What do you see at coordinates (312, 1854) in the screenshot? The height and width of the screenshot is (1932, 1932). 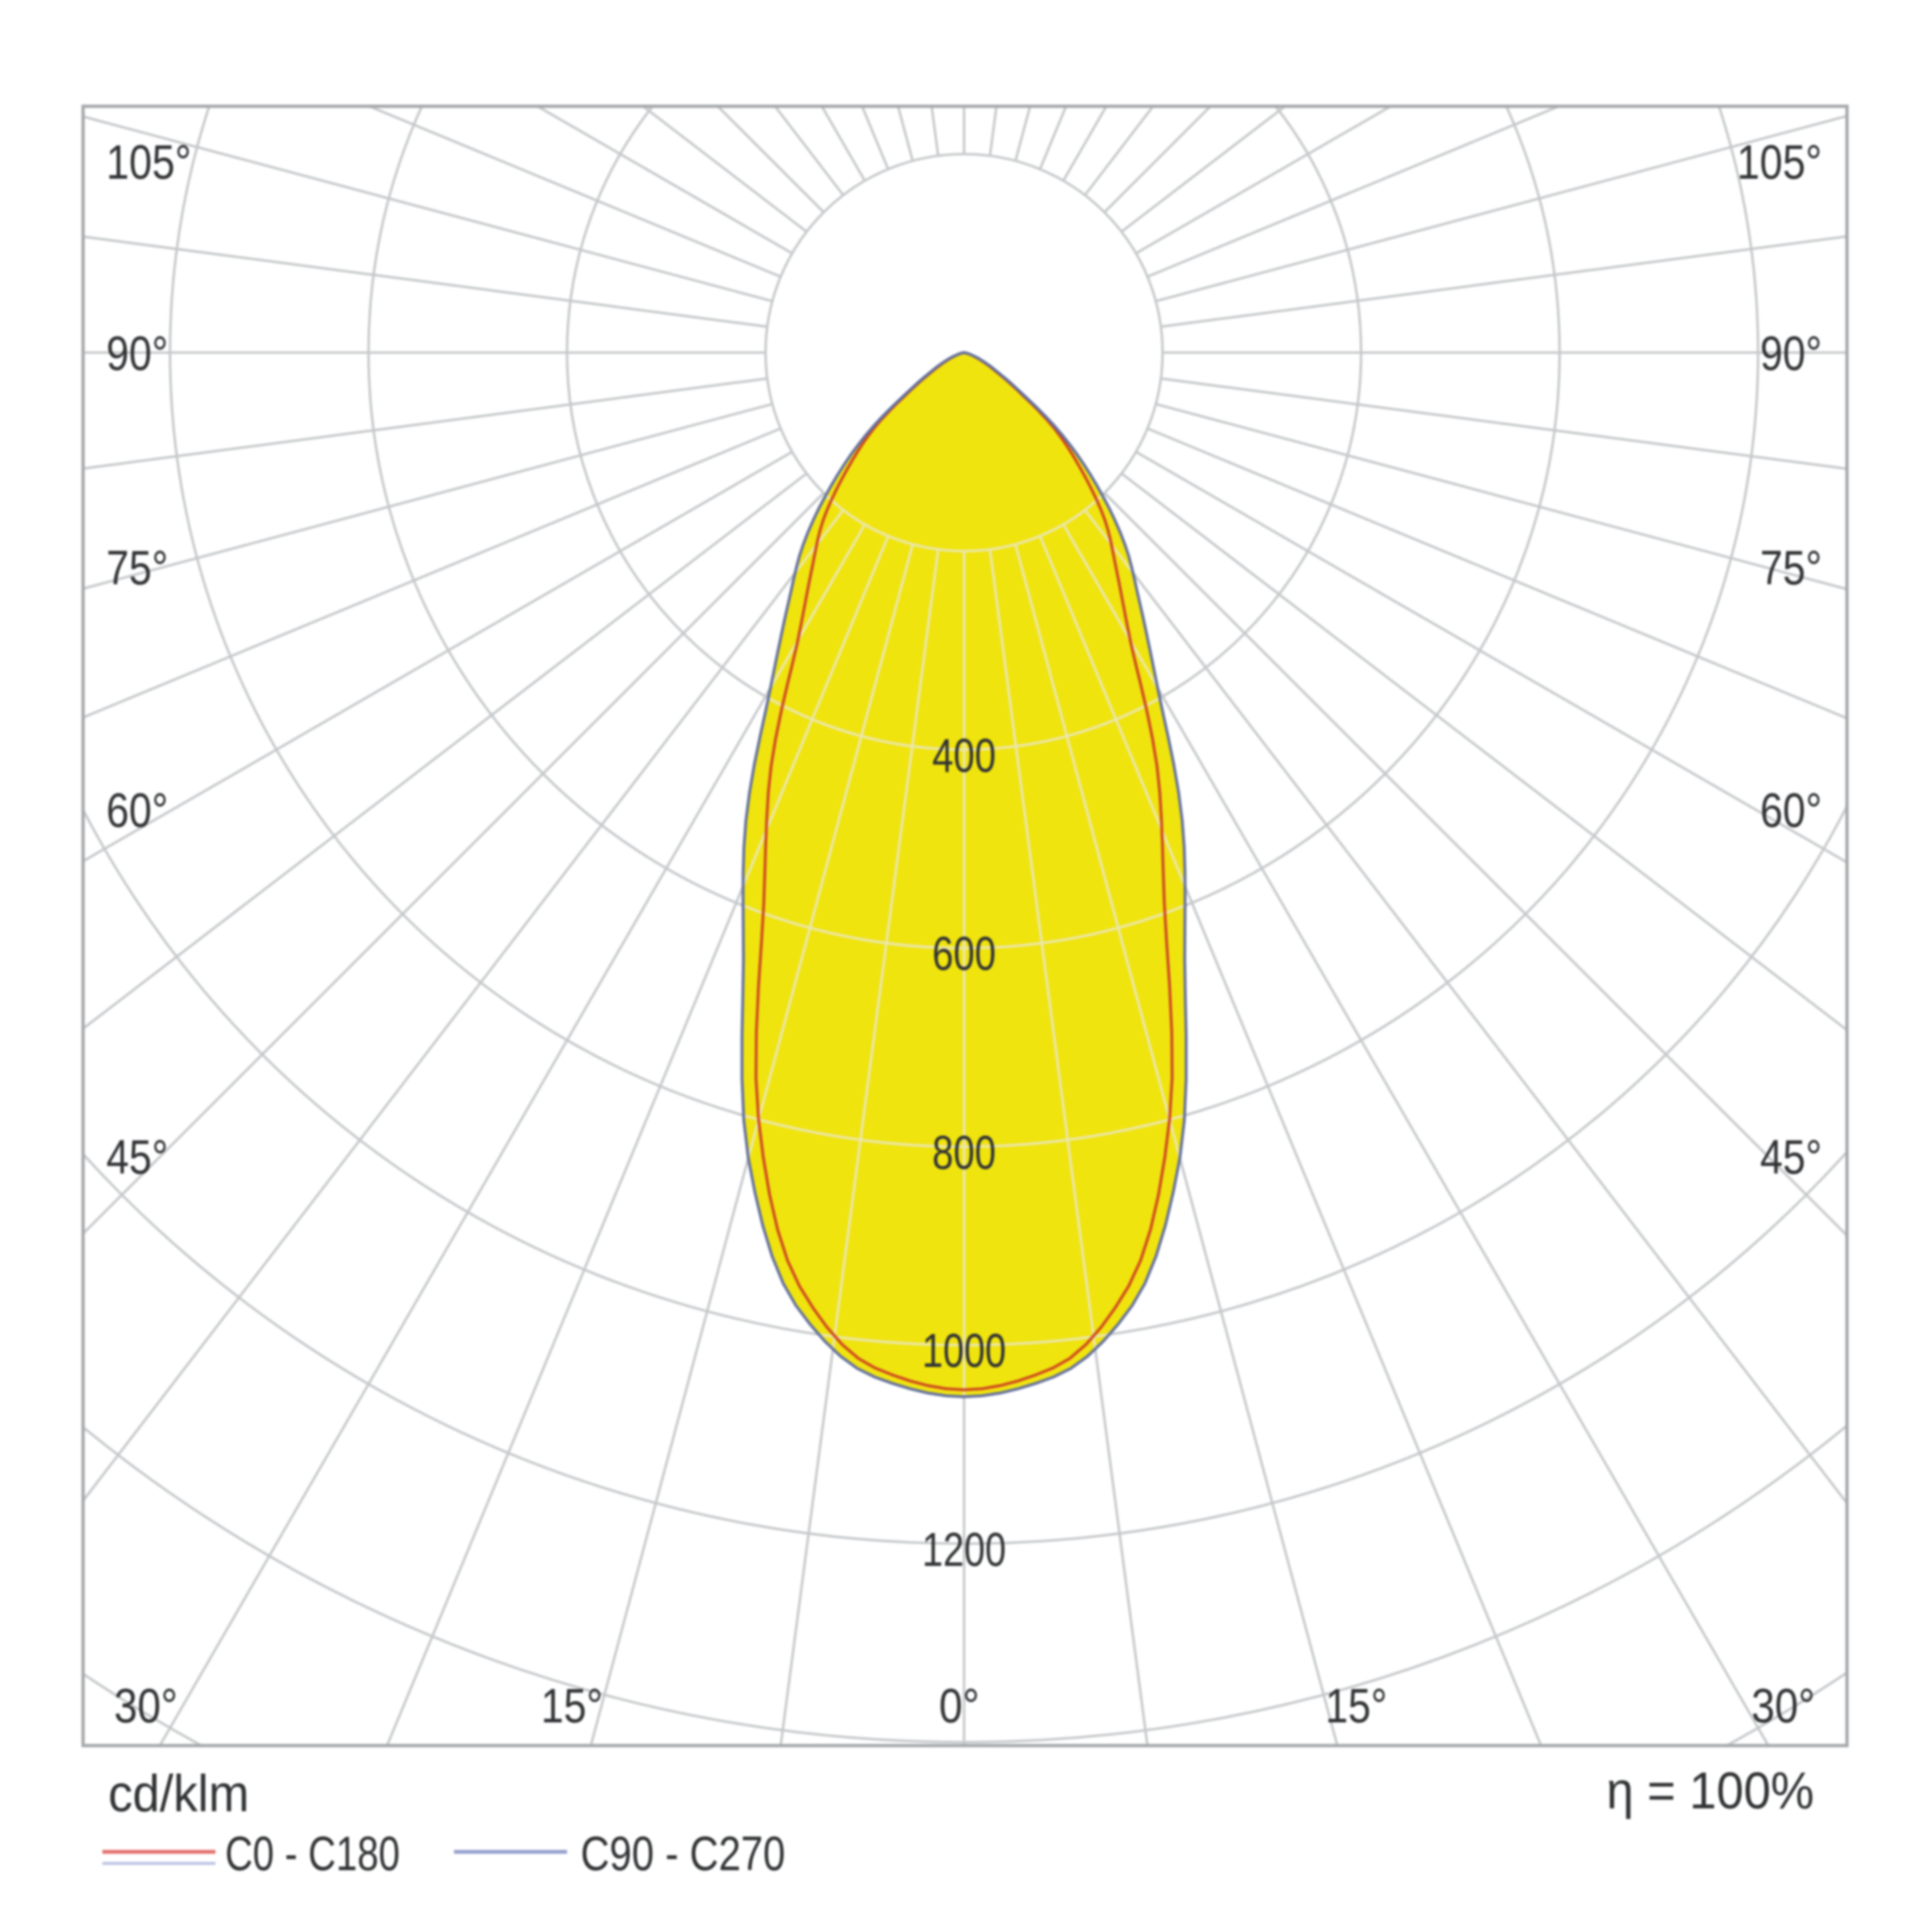 I see `svg-text: C0 - C180` at bounding box center [312, 1854].